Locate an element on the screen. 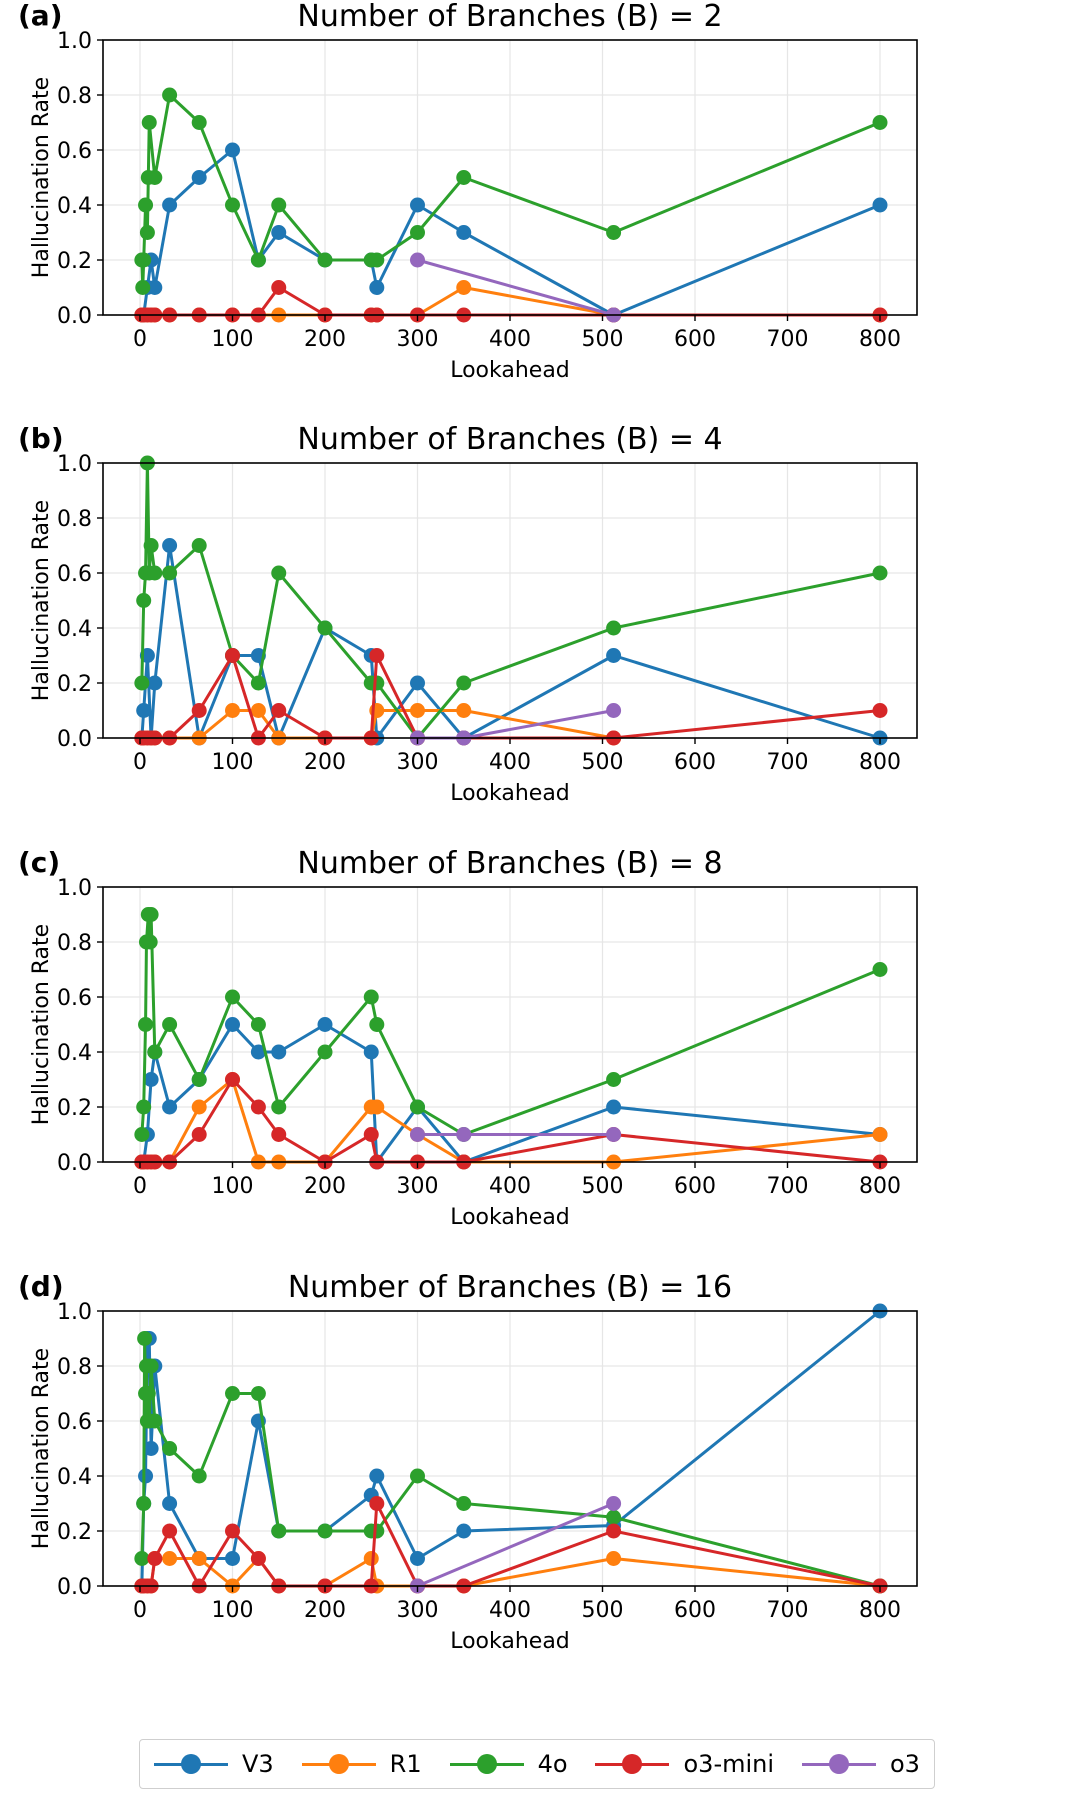  legend: V3 R1 4o o3-mini o3 is located at coordinates (537, 1764).